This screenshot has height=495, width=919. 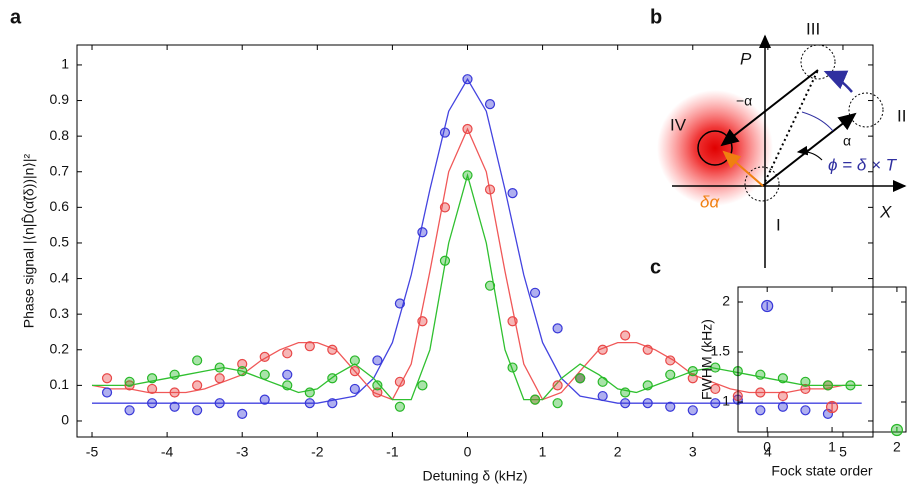 I want to click on x-tick-label: -1, so click(x=392, y=452).